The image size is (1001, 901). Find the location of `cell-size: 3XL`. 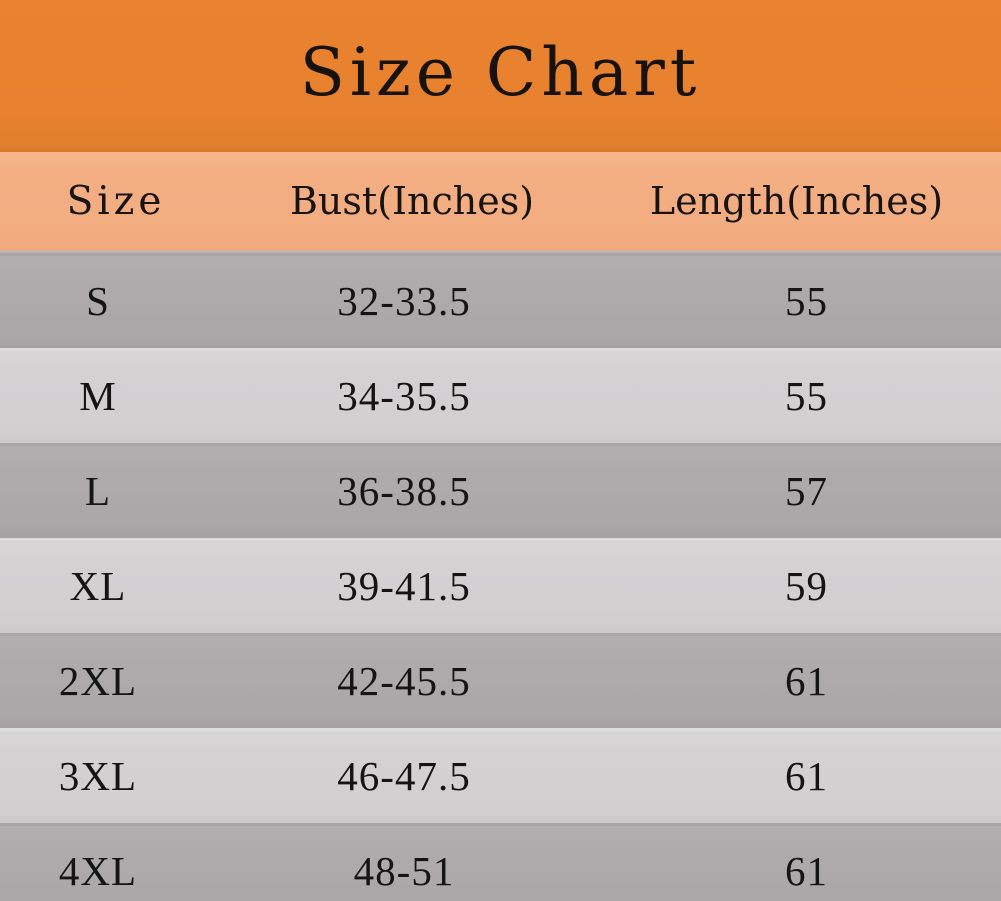

cell-size: 3XL is located at coordinates (98, 775).